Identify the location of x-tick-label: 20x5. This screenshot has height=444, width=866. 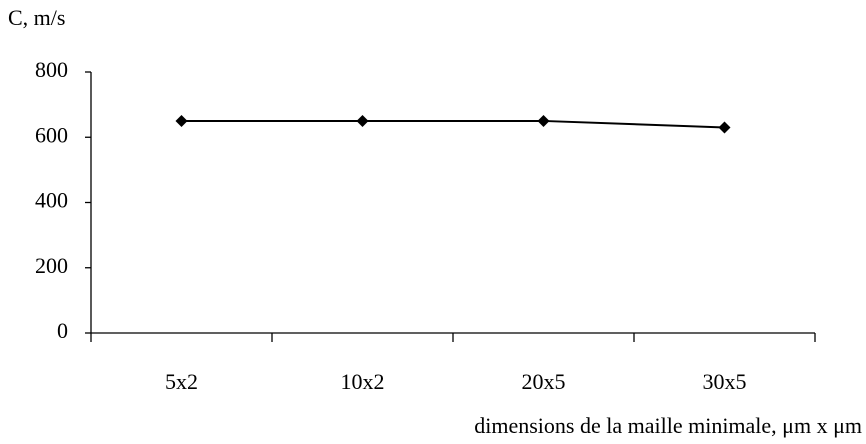
(544, 381).